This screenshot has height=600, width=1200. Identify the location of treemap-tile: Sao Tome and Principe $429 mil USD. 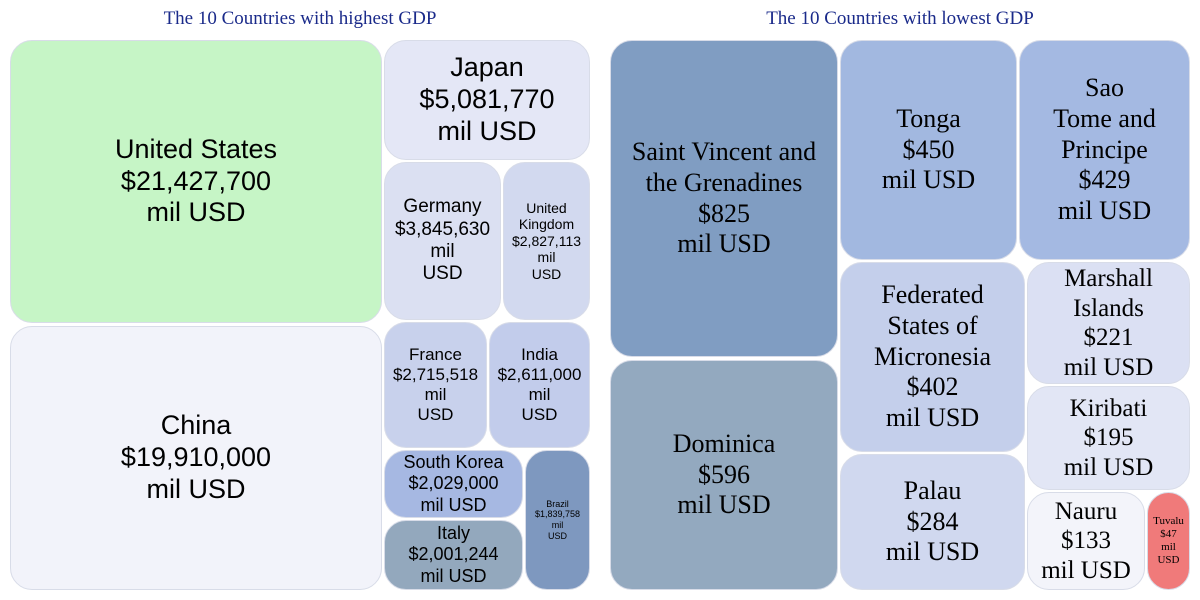
(1104, 150).